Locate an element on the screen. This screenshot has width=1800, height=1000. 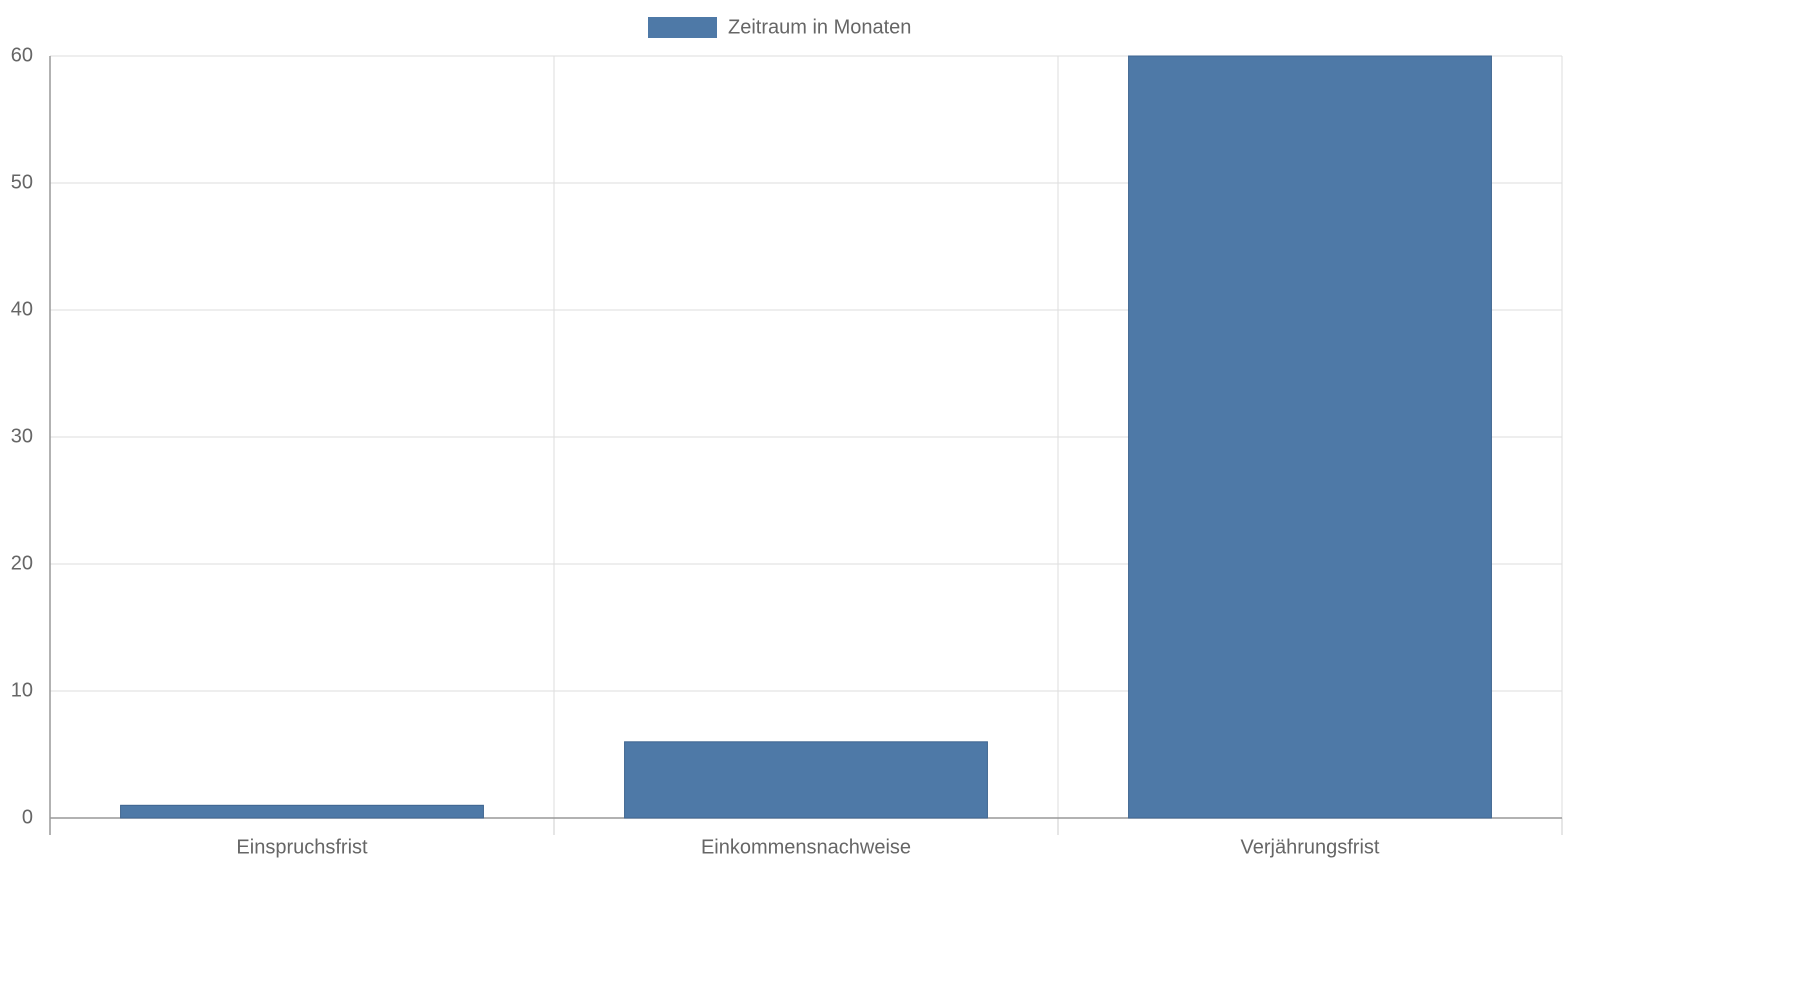
y-tick-label: 50 is located at coordinates (22, 182).